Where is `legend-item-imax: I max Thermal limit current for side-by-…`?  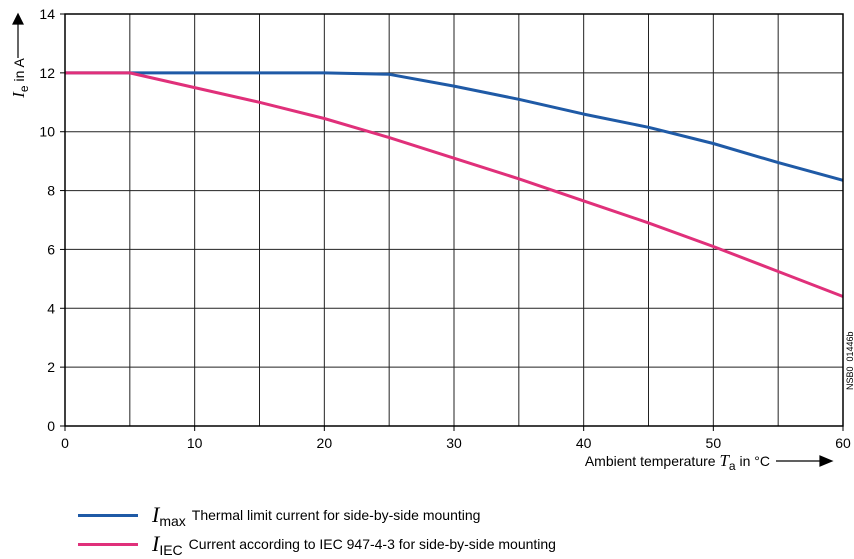 legend-item-imax: I max Thermal limit current for side-by-… is located at coordinates (458, 515).